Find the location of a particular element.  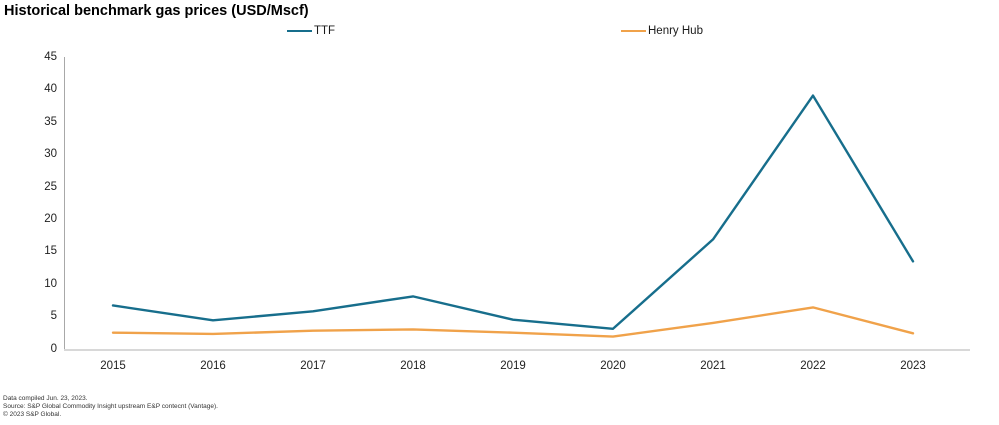

legend-label-henry-hub: Henry Hub is located at coordinates (675, 31).